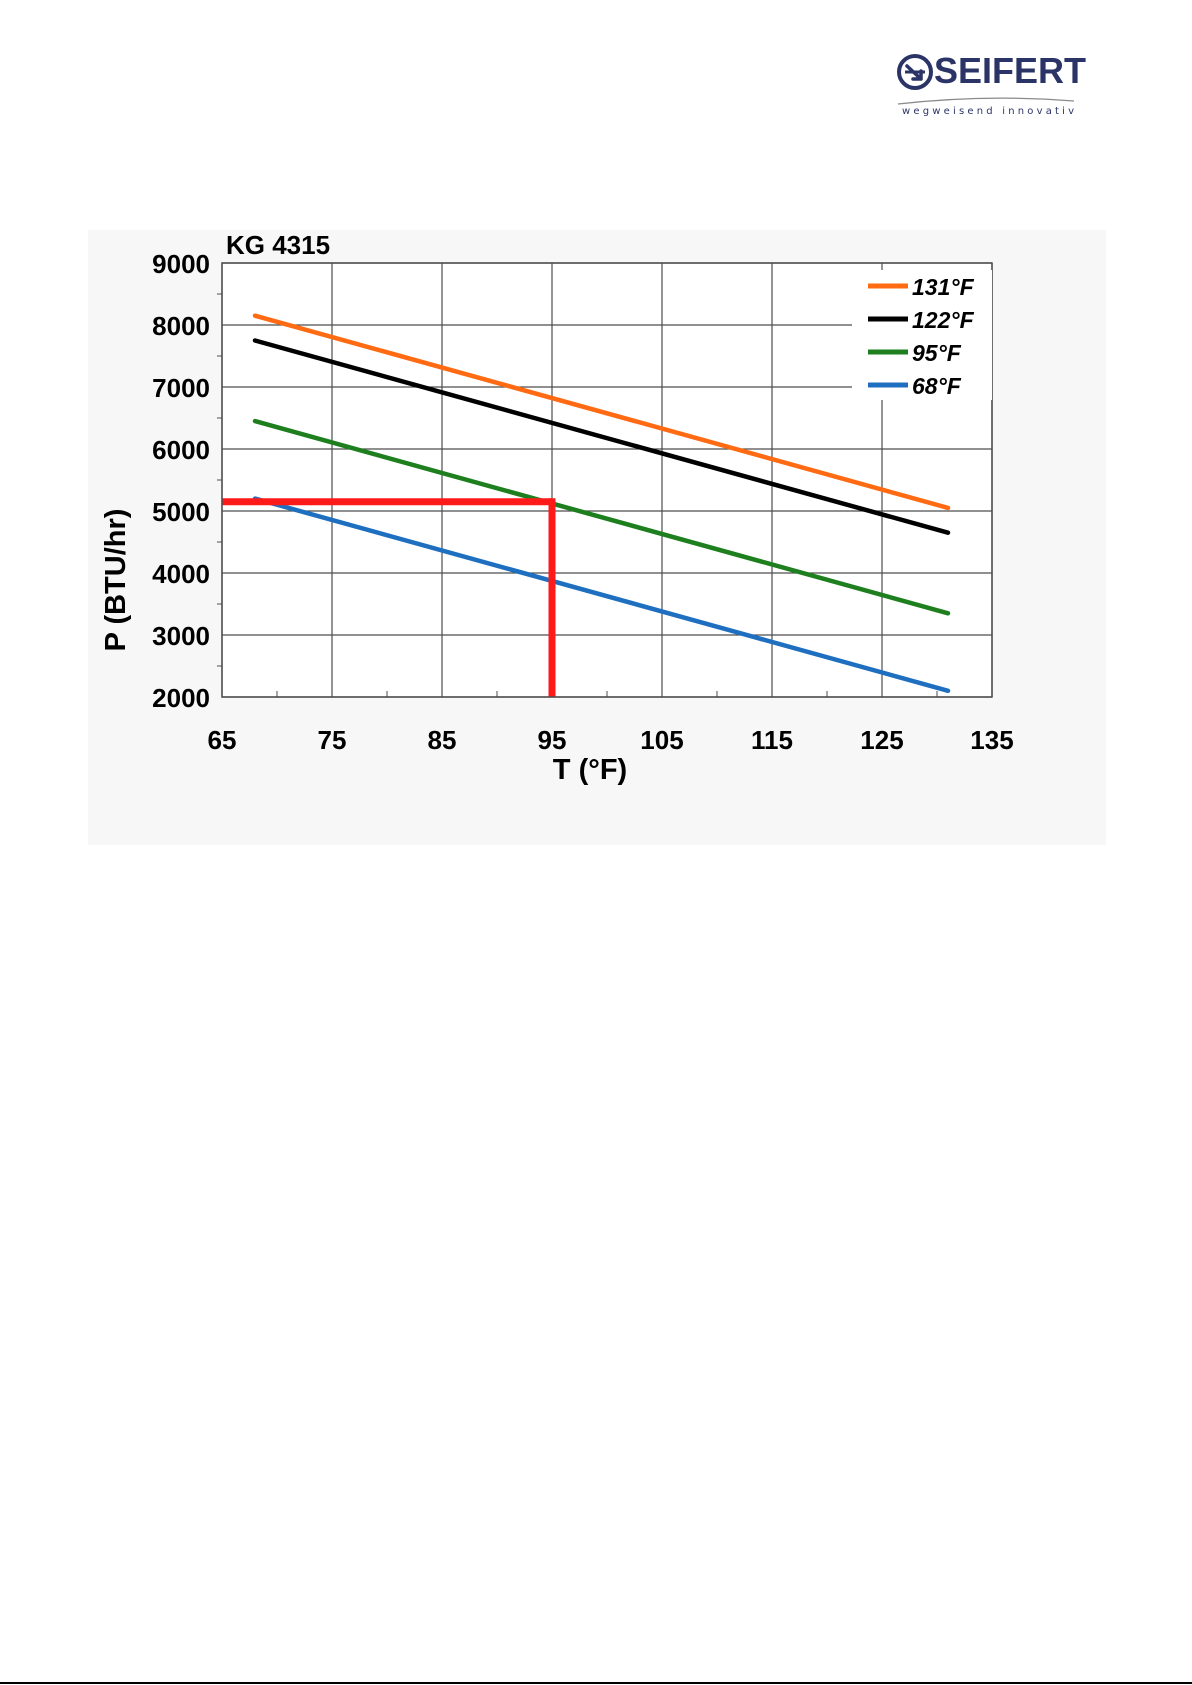  Describe the element at coordinates (943, 320) in the screenshot. I see `legend-label: 122°F` at that location.